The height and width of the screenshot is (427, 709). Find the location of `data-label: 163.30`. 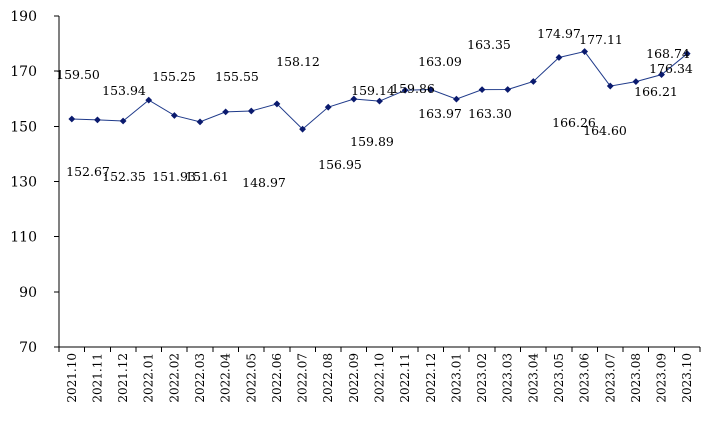

data-label: 163.30 is located at coordinates (490, 113).